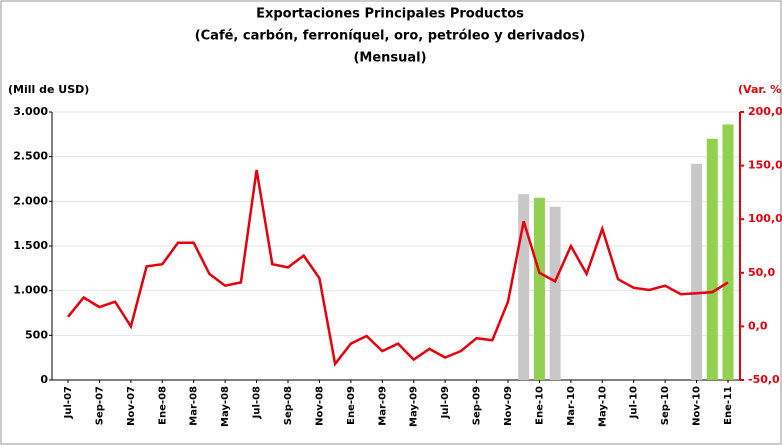  I want to click on x-tick-label: Sep-10, so click(665, 405).